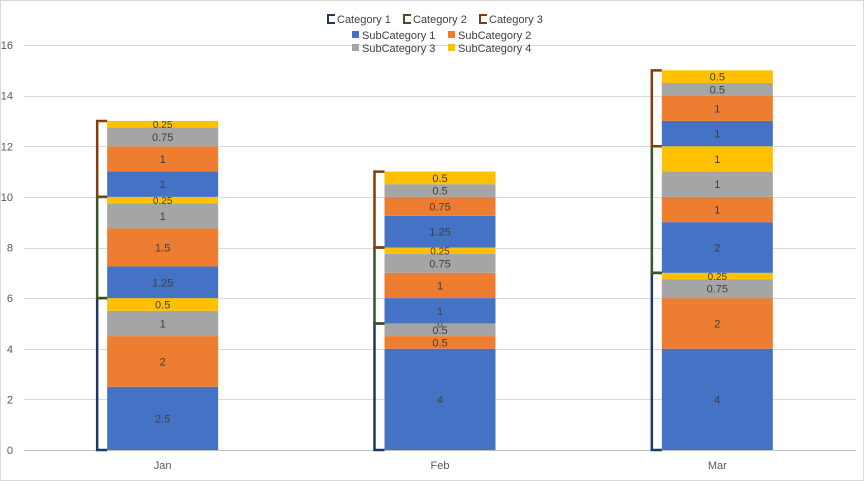 The width and height of the screenshot is (864, 481). What do you see at coordinates (10, 400) in the screenshot?
I see `y-tick-label: 2` at bounding box center [10, 400].